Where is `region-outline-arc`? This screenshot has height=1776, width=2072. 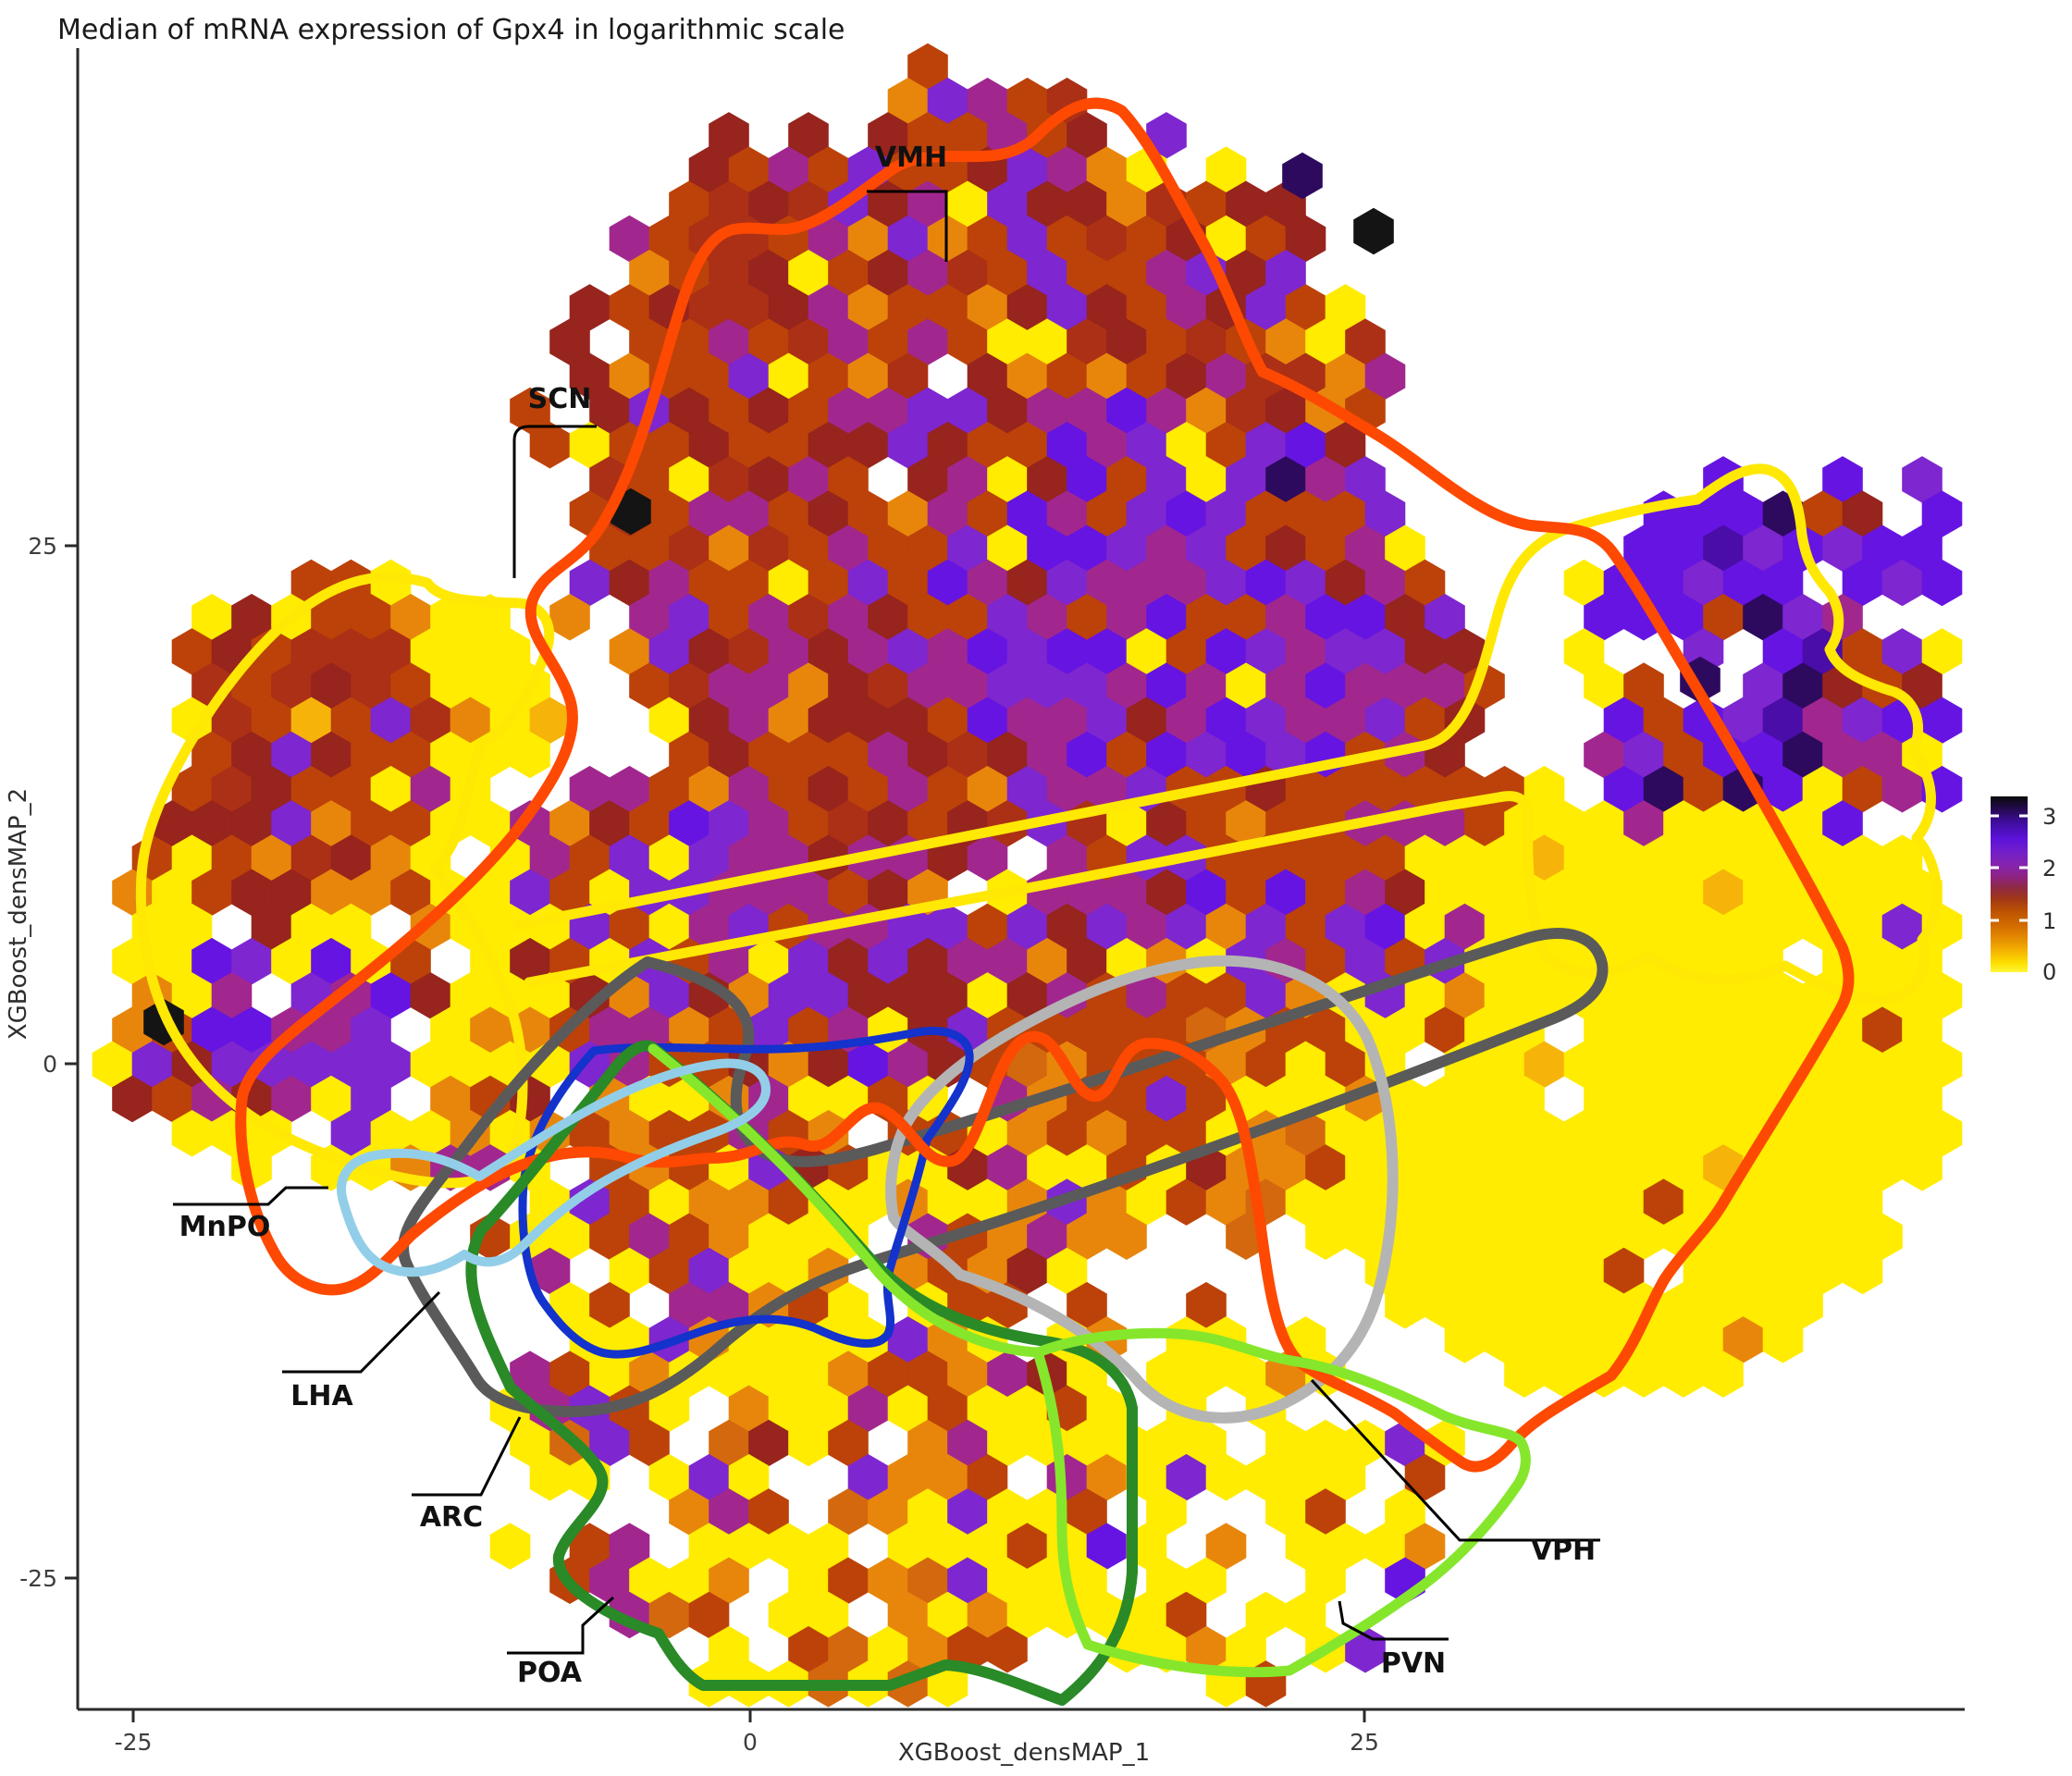
region-outline-arc is located at coordinates (746, 1193).